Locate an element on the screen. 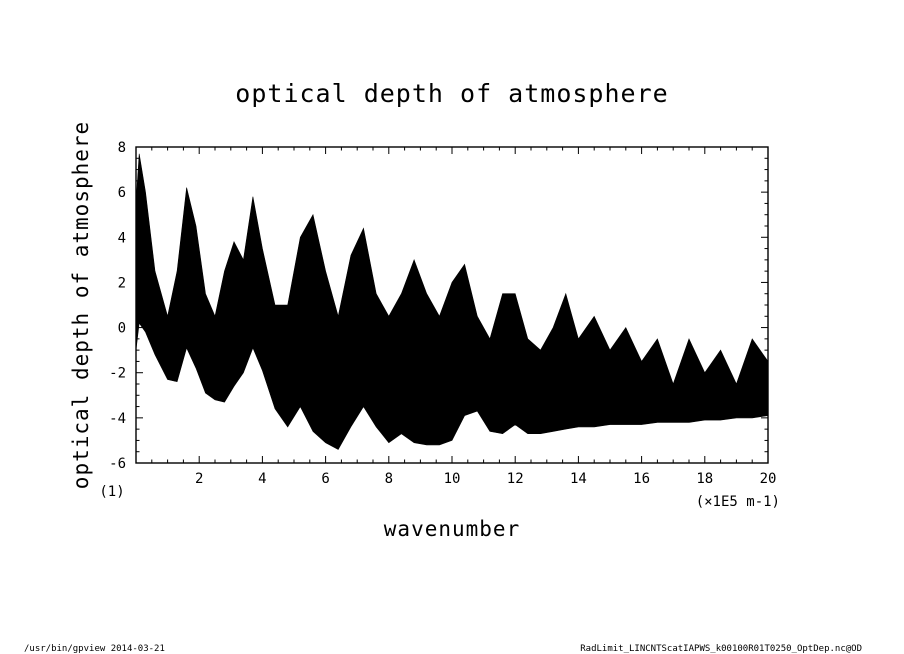 The width and height of the screenshot is (904, 654). x-tick-label: 4 is located at coordinates (262, 479).